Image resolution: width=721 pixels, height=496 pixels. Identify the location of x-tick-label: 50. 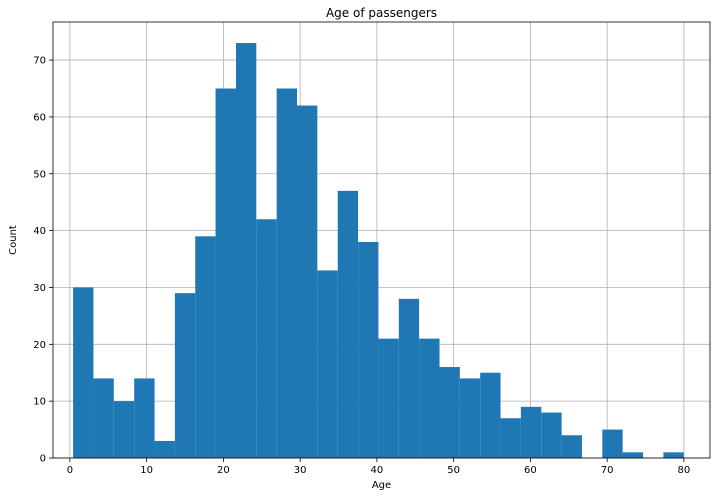
(453, 470).